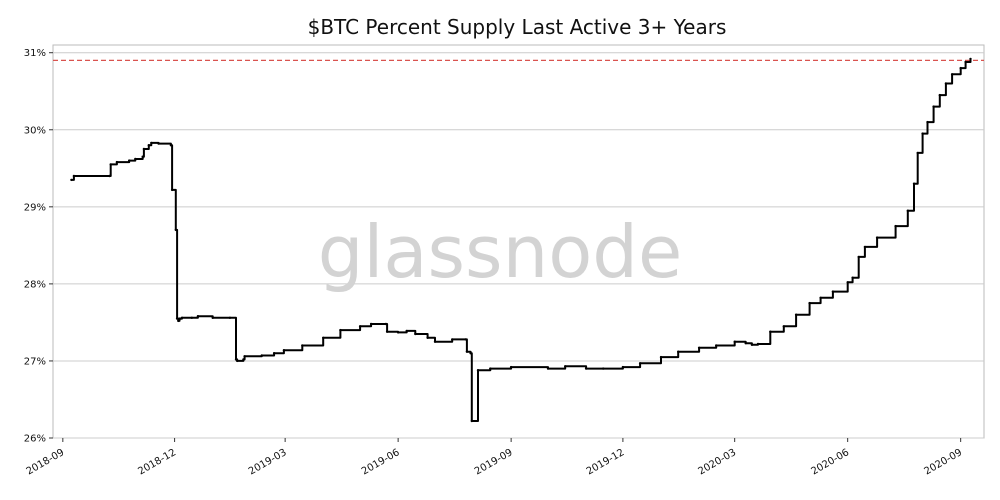  Describe the element at coordinates (517, 27) in the screenshot. I see `chart-title: $BTC Percent Supply Last Active 3+ Years` at that location.